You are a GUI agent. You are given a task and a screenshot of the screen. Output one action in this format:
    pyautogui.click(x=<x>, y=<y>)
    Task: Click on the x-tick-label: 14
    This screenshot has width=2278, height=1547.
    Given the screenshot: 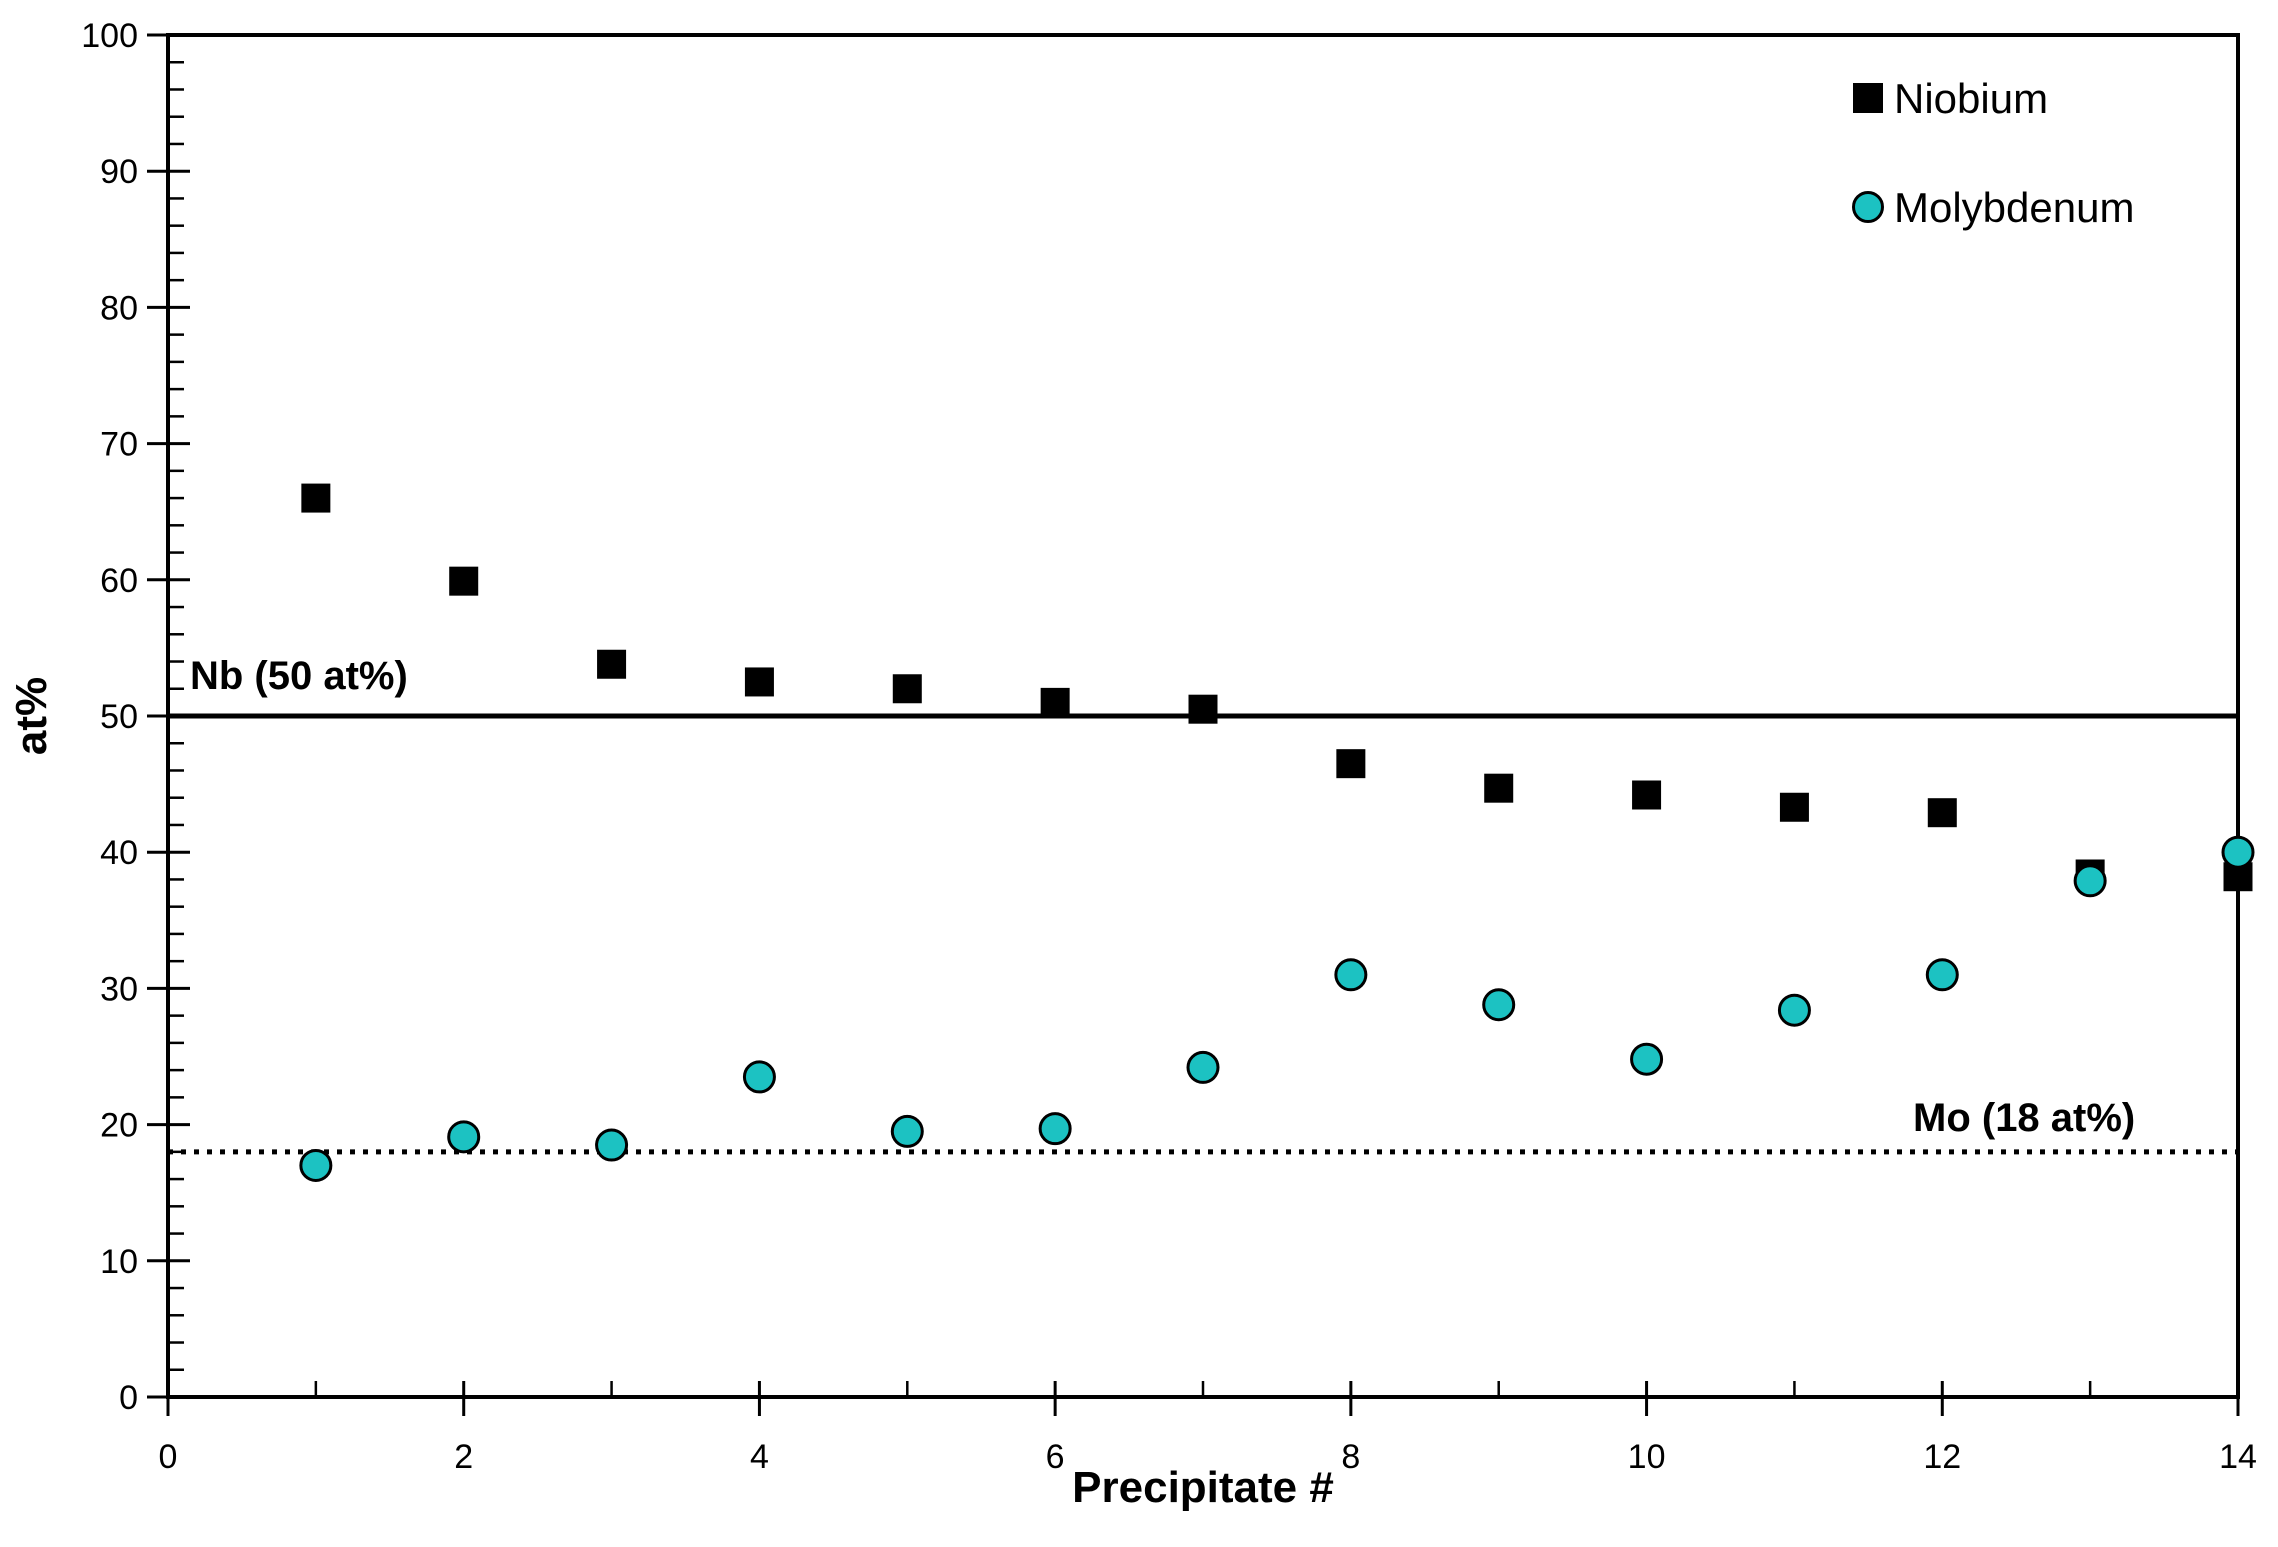 What is the action you would take?
    pyautogui.click(x=2238, y=1457)
    